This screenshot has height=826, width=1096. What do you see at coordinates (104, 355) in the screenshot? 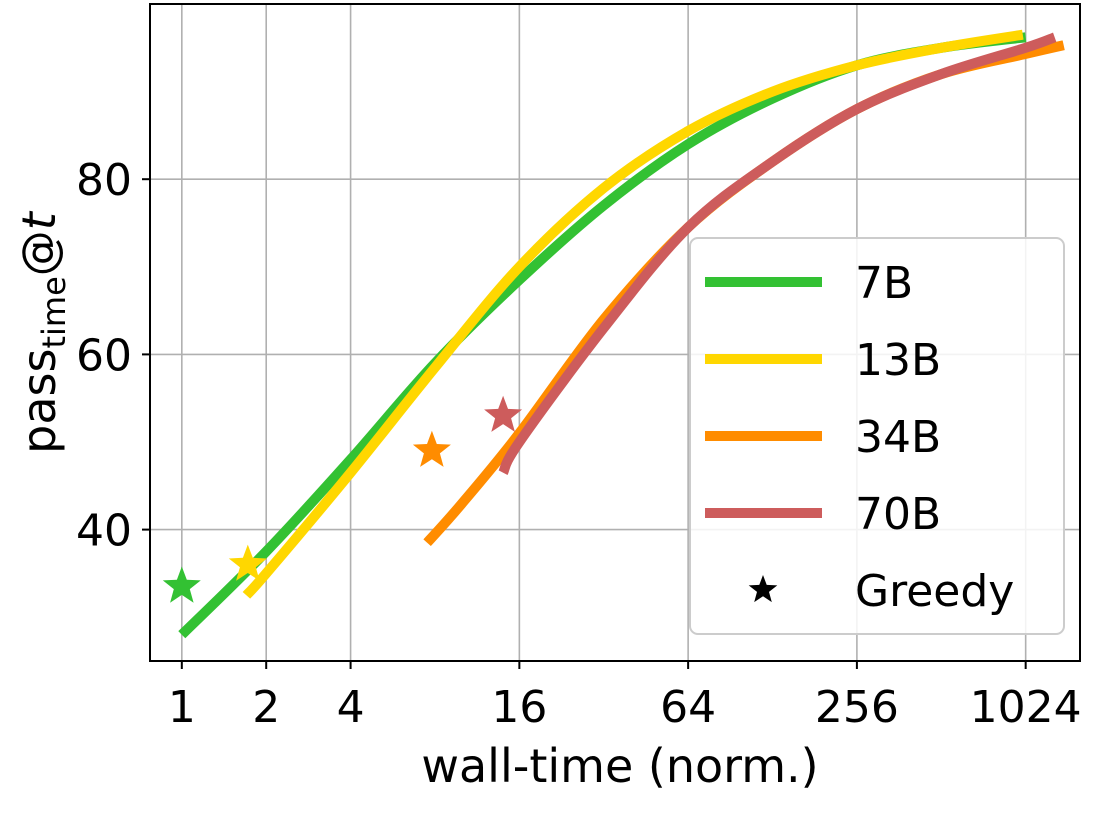
I see `y-tick-label: 60` at bounding box center [104, 355].